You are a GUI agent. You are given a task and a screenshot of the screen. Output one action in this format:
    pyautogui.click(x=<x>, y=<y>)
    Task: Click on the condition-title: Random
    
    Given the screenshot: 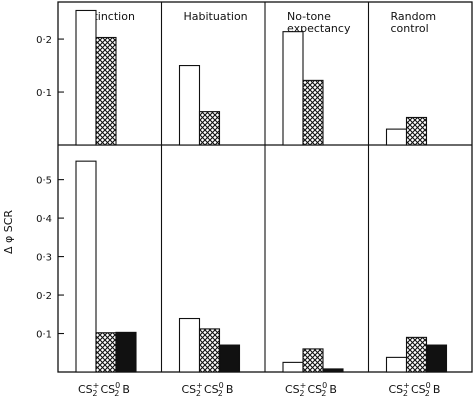 What is the action you would take?
    pyautogui.click(x=414, y=16)
    